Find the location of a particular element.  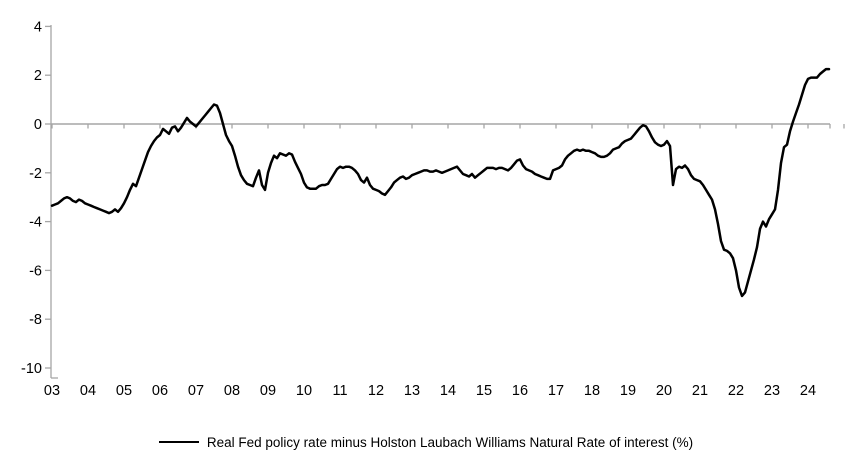

x-axis-tick-label: 06 is located at coordinates (160, 391).